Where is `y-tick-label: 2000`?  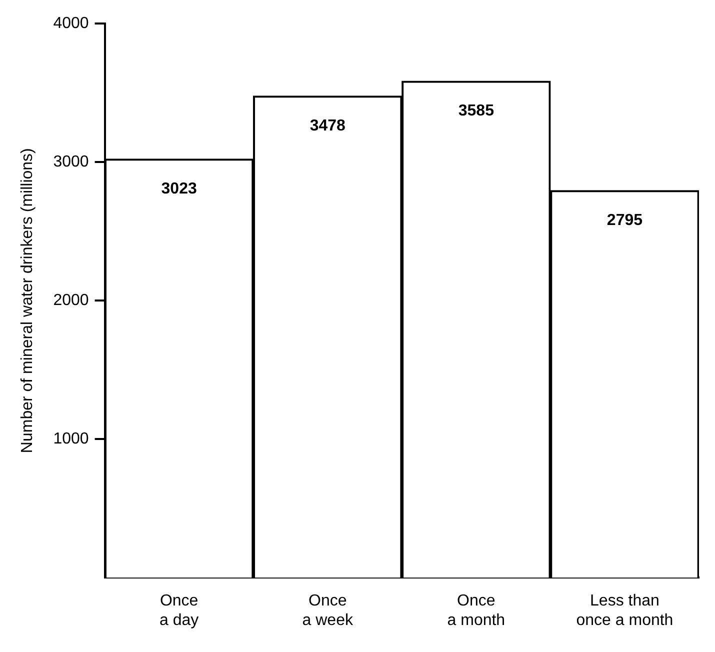 y-tick-label: 2000 is located at coordinates (71, 301).